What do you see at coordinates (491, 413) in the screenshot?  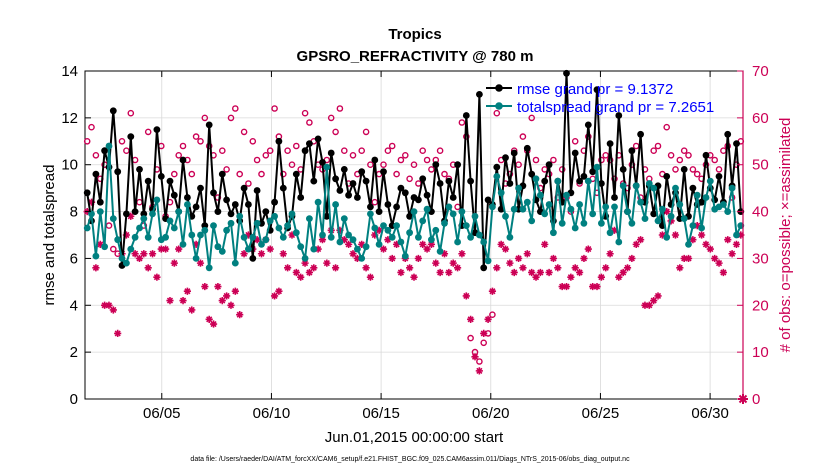 I see `x-tick-label: 06/20` at bounding box center [491, 413].